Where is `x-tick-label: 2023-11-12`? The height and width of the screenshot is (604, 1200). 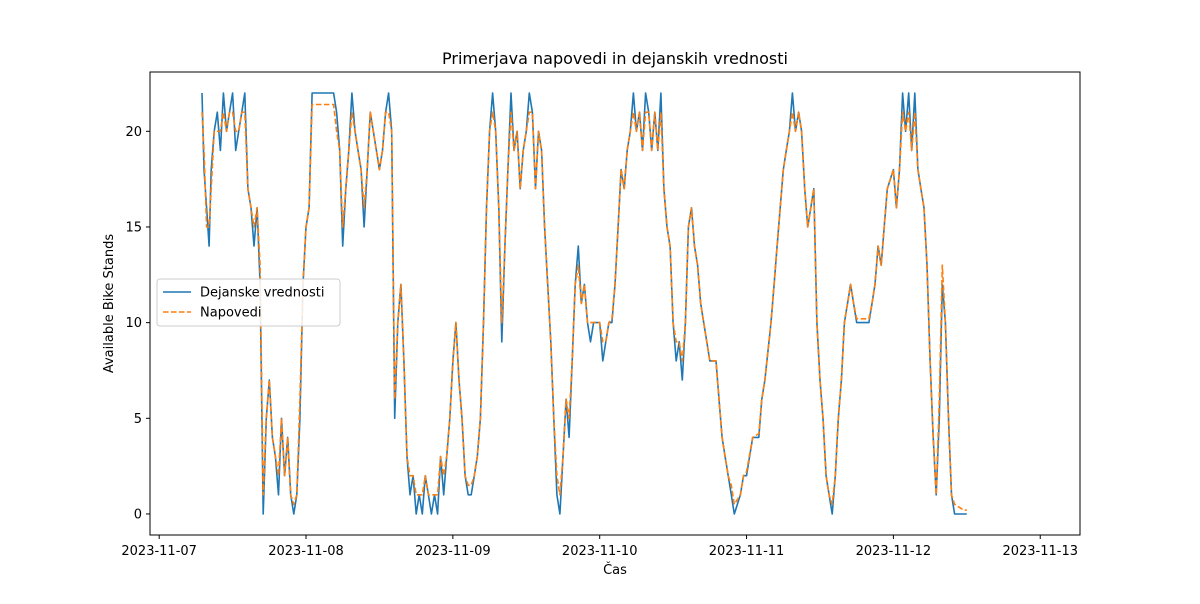 x-tick-label: 2023-11-12 is located at coordinates (894, 551).